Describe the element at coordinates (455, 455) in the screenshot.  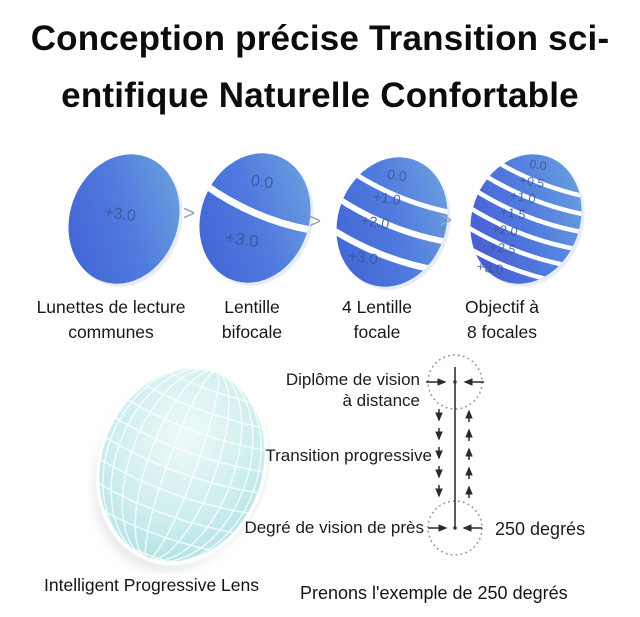
I see `vision-range-diagram-graphic` at that location.